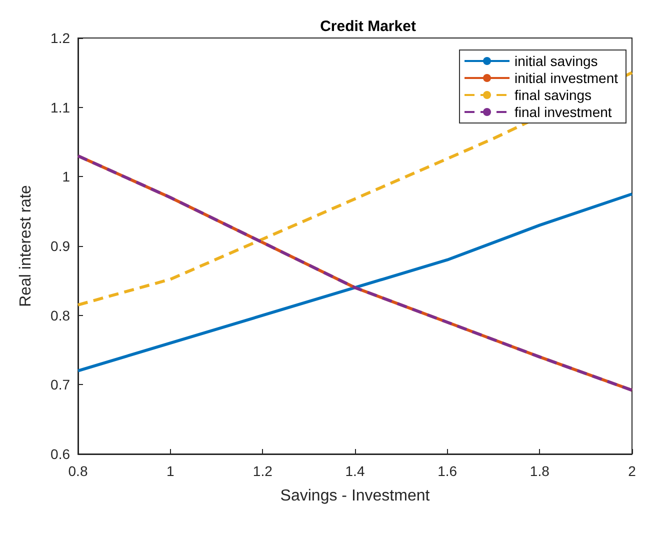 The width and height of the screenshot is (648, 542). Describe the element at coordinates (66, 176) in the screenshot. I see `y-tick-label: 1` at that location.